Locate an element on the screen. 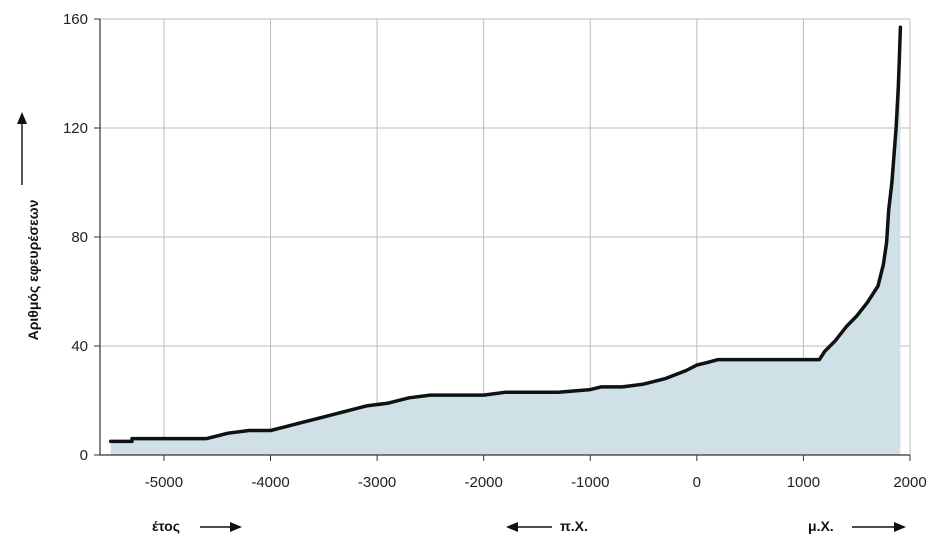 This screenshot has width=933, height=540. x-tick-label: -5000 is located at coordinates (164, 482).